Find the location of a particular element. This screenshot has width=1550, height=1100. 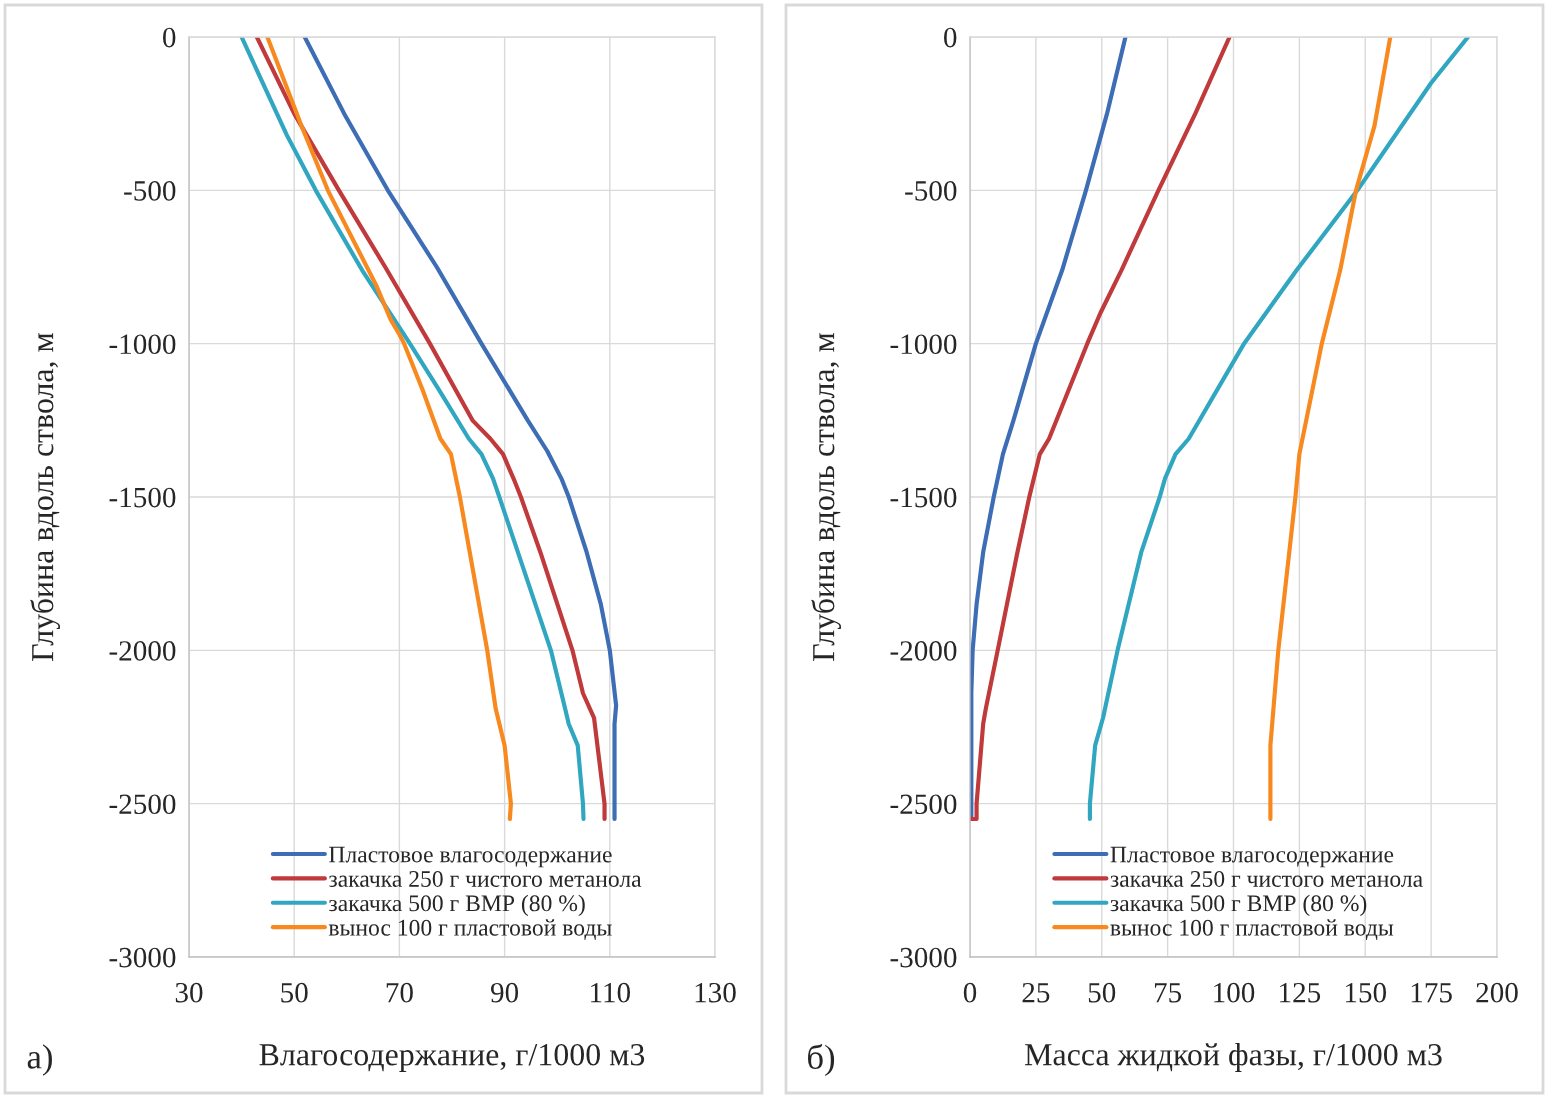

x-tick-label: 30 is located at coordinates (189, 992).